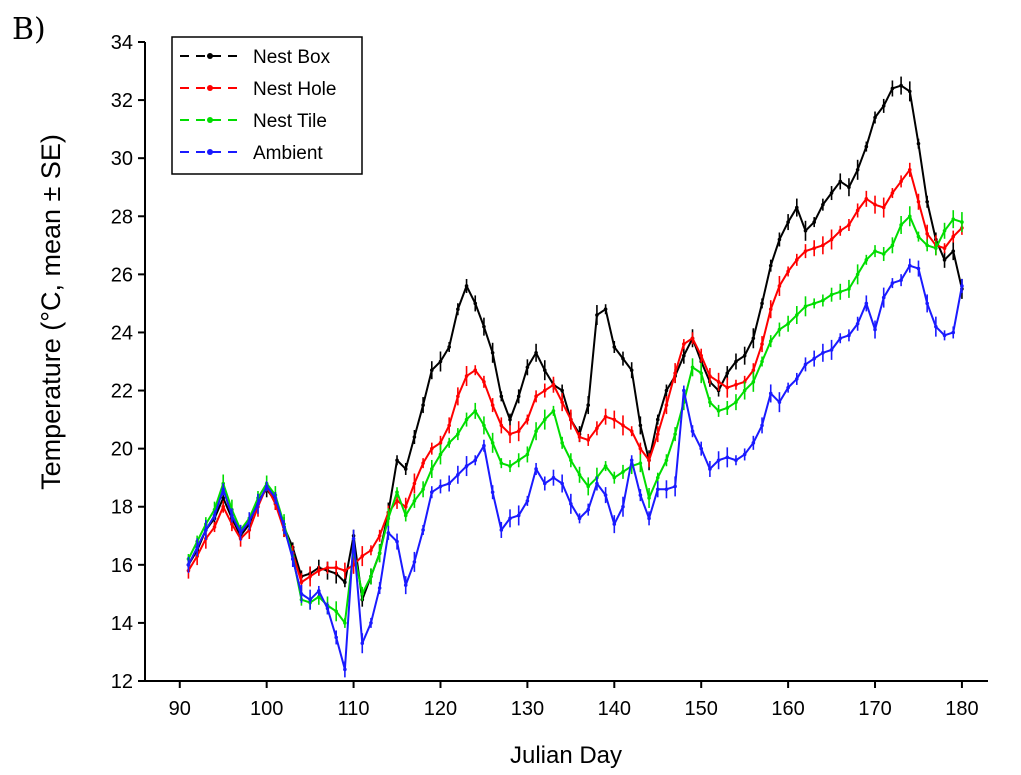 The height and width of the screenshot is (775, 1021). Describe the element at coordinates (128, 362) in the screenshot. I see `y-axis: 12 14 16 18 20 22 24 26 28 30 32 34` at that location.